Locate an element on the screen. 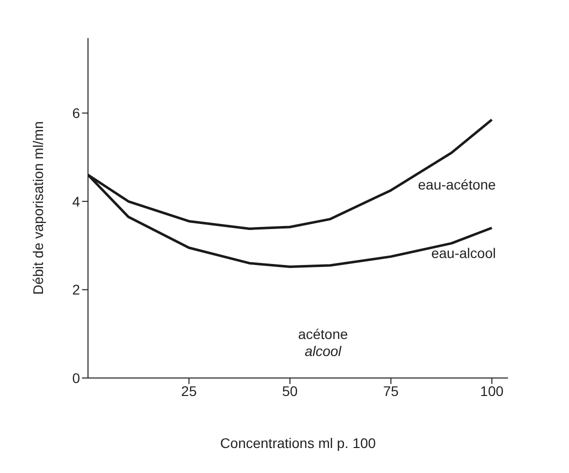  x-tick-label: 100 is located at coordinates (492, 390).